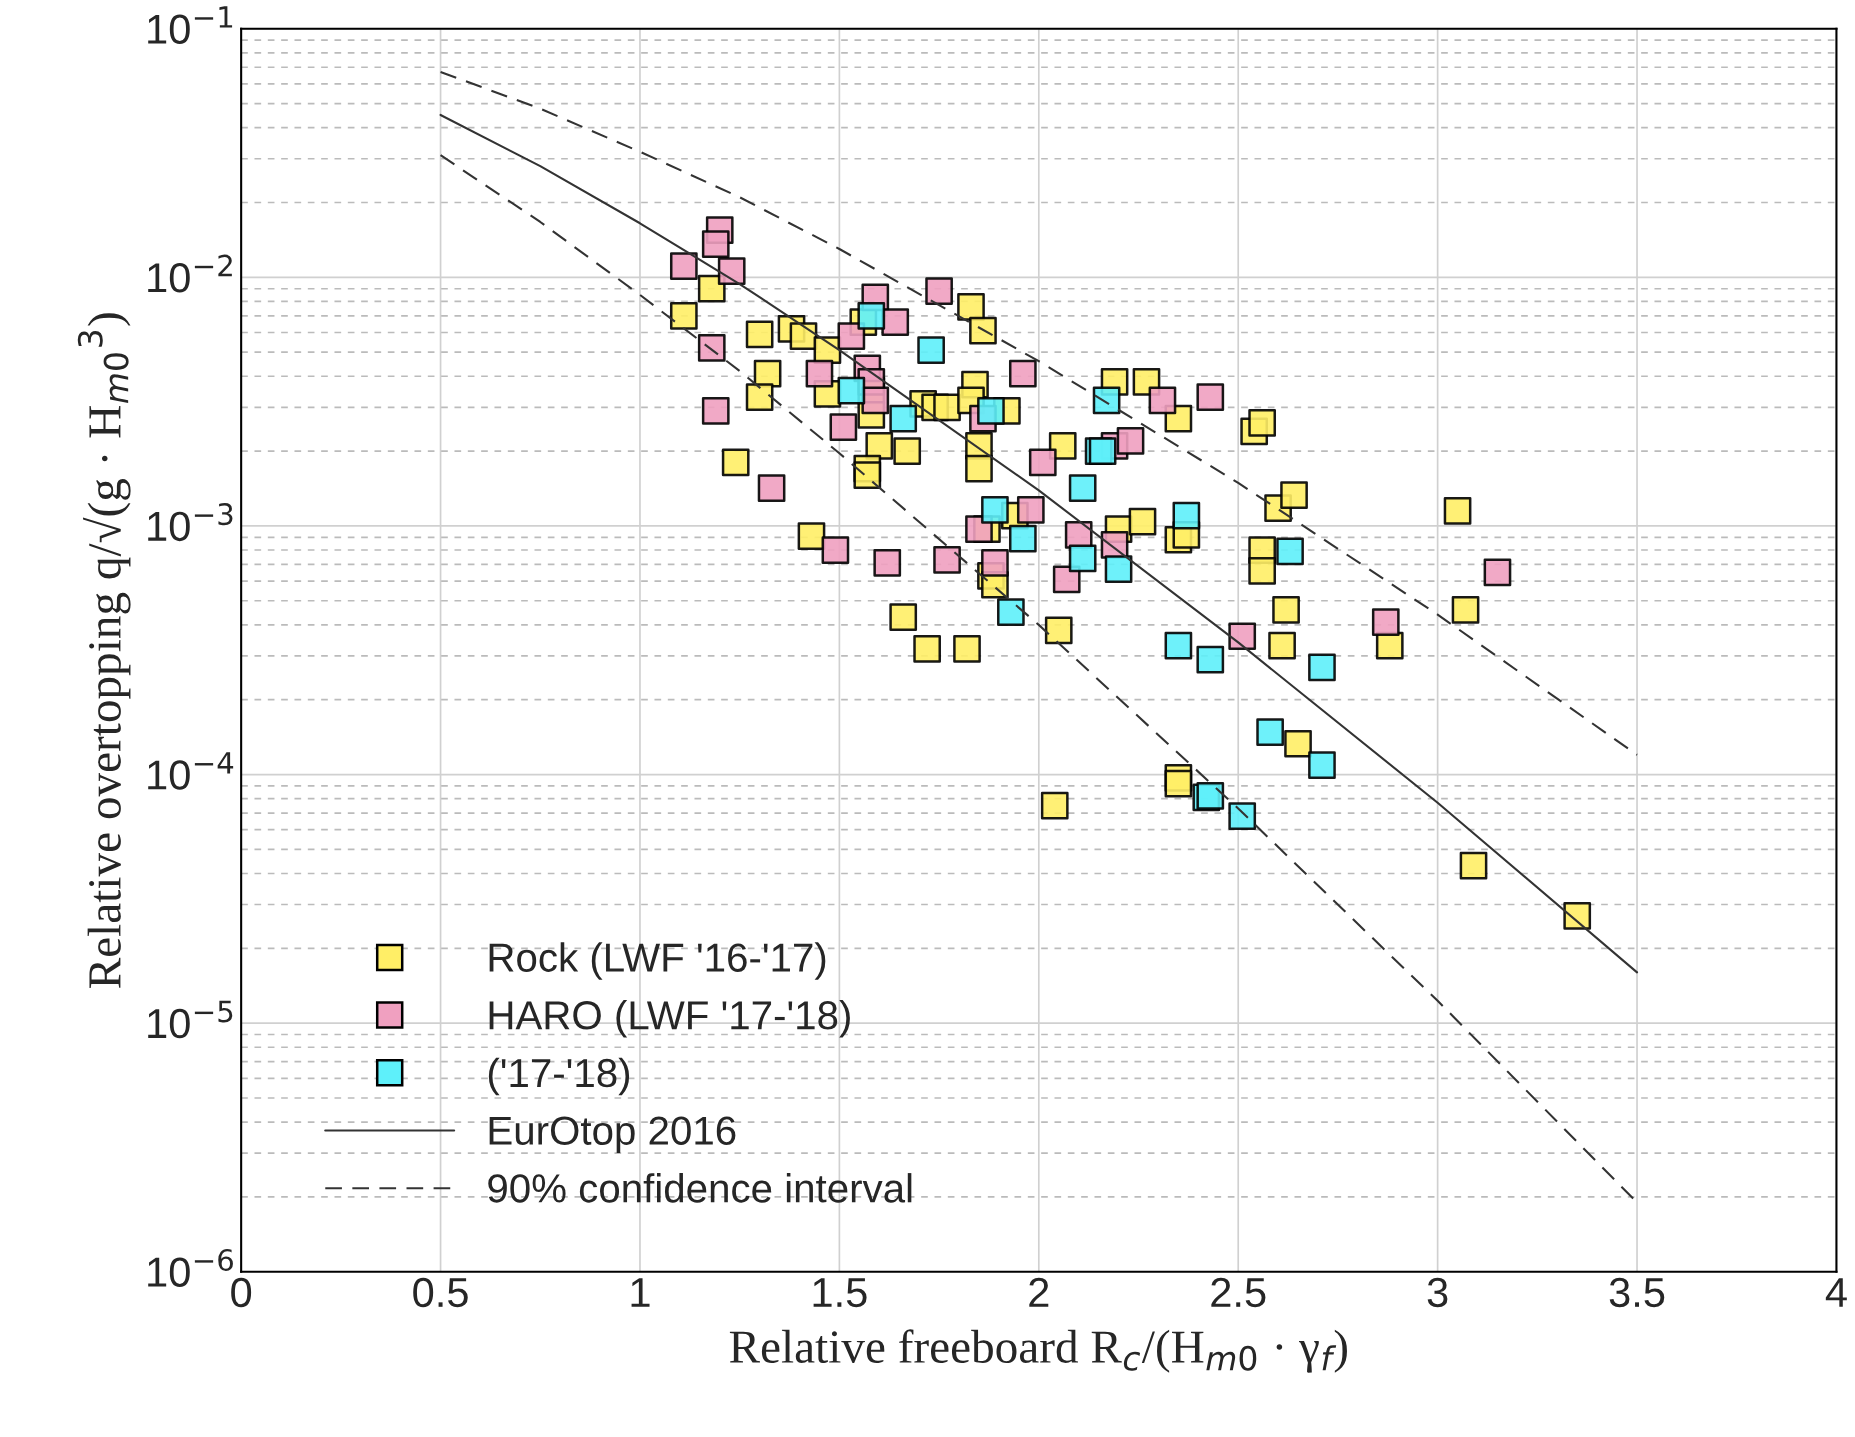 The image size is (1855, 1437). Describe the element at coordinates (190, 1019) in the screenshot. I see `y-tick-label: 10$^{−5}$` at that location.